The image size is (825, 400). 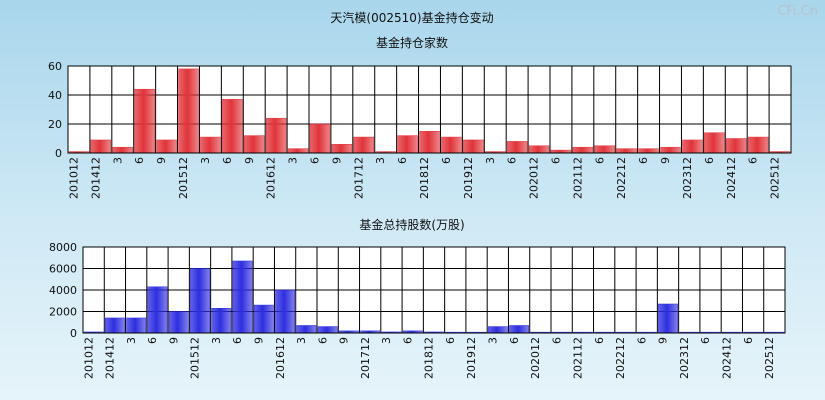 I want to click on chart2-x-tick: 201012, so click(x=88, y=358).